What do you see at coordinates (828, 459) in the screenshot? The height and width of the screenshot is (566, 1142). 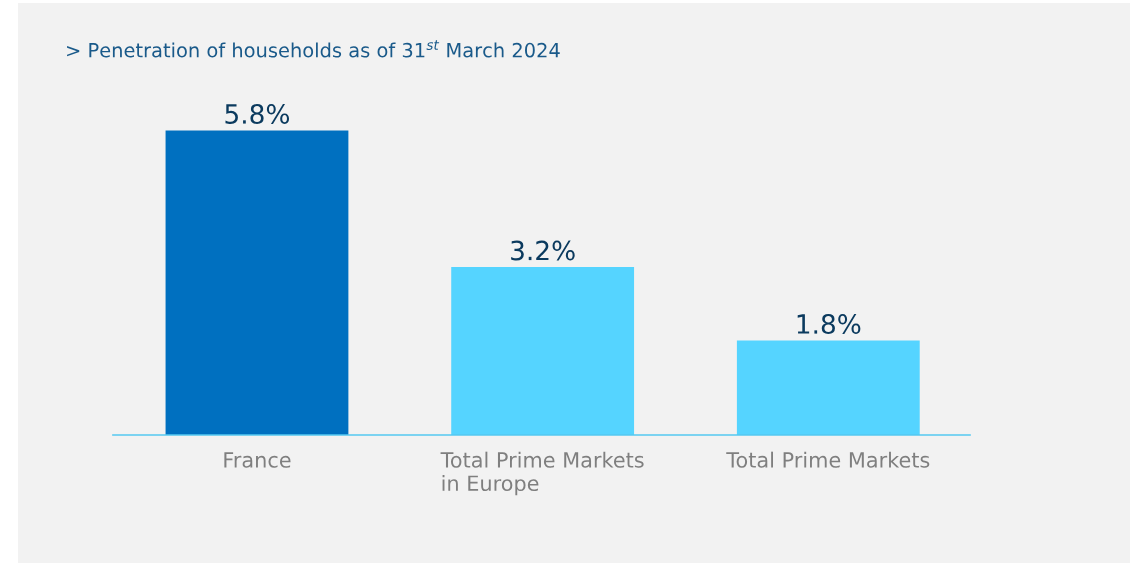 I see `x-tick-label: Total Prime Markets` at bounding box center [828, 459].